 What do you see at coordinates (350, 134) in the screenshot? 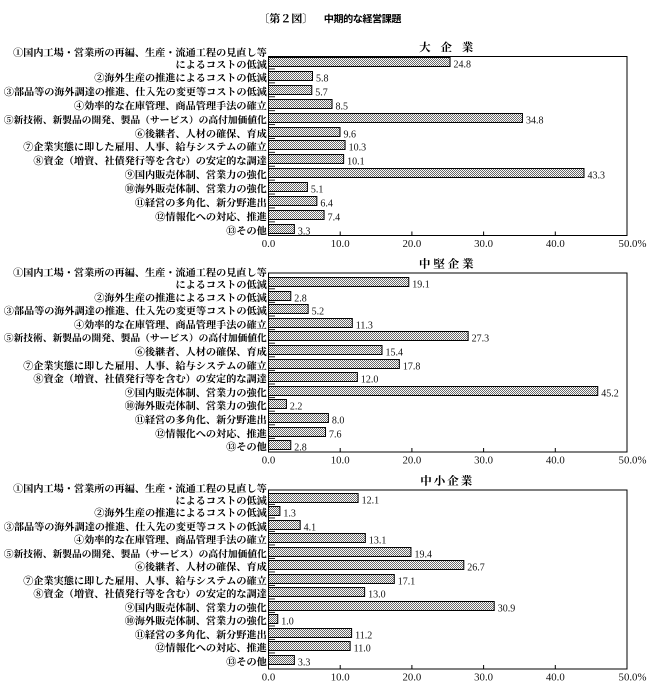
I see `svg-text: 9.6` at bounding box center [350, 134].